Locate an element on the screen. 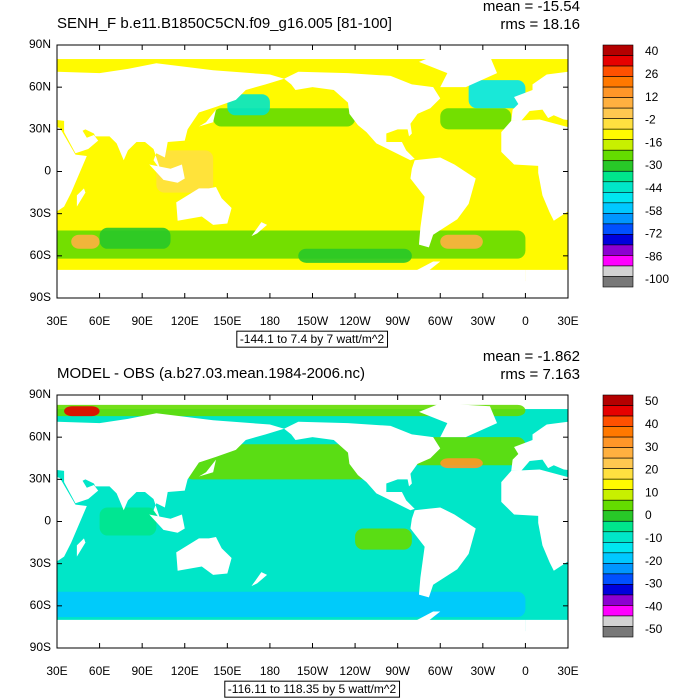  lat-label: 60S is located at coordinates (40, 255).